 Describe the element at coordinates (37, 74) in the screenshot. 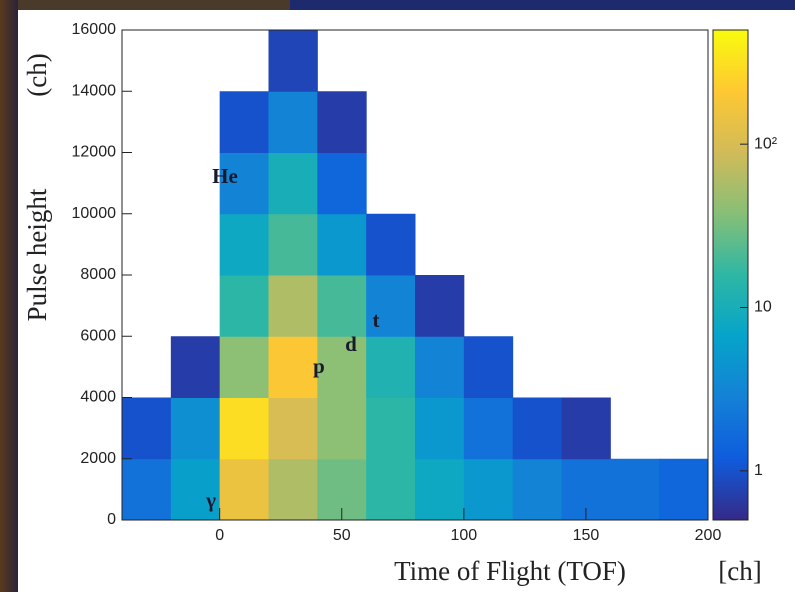

I see `y-axis-unit: (ch)` at that location.